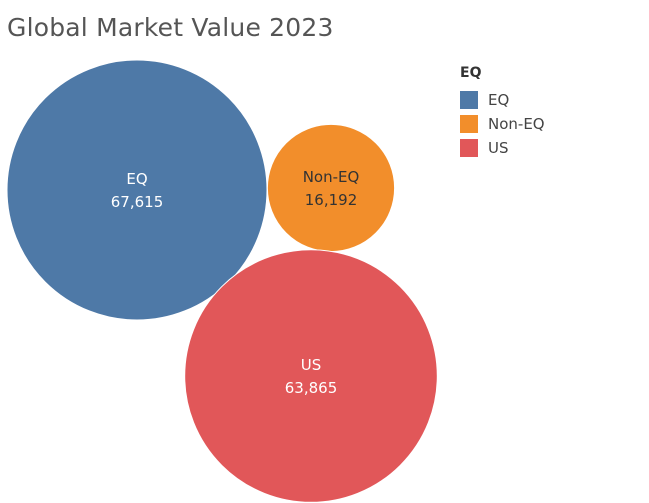 This screenshot has height=503, width=649. What do you see at coordinates (469, 124) in the screenshot?
I see `legend-swatch-non-eq` at bounding box center [469, 124].